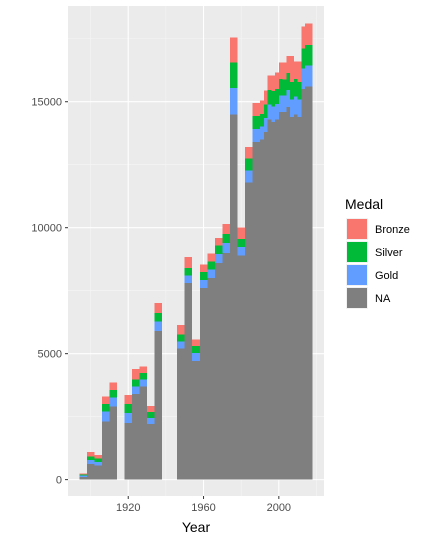  I want to click on y-tick-label: 15000, so click(46, 103).